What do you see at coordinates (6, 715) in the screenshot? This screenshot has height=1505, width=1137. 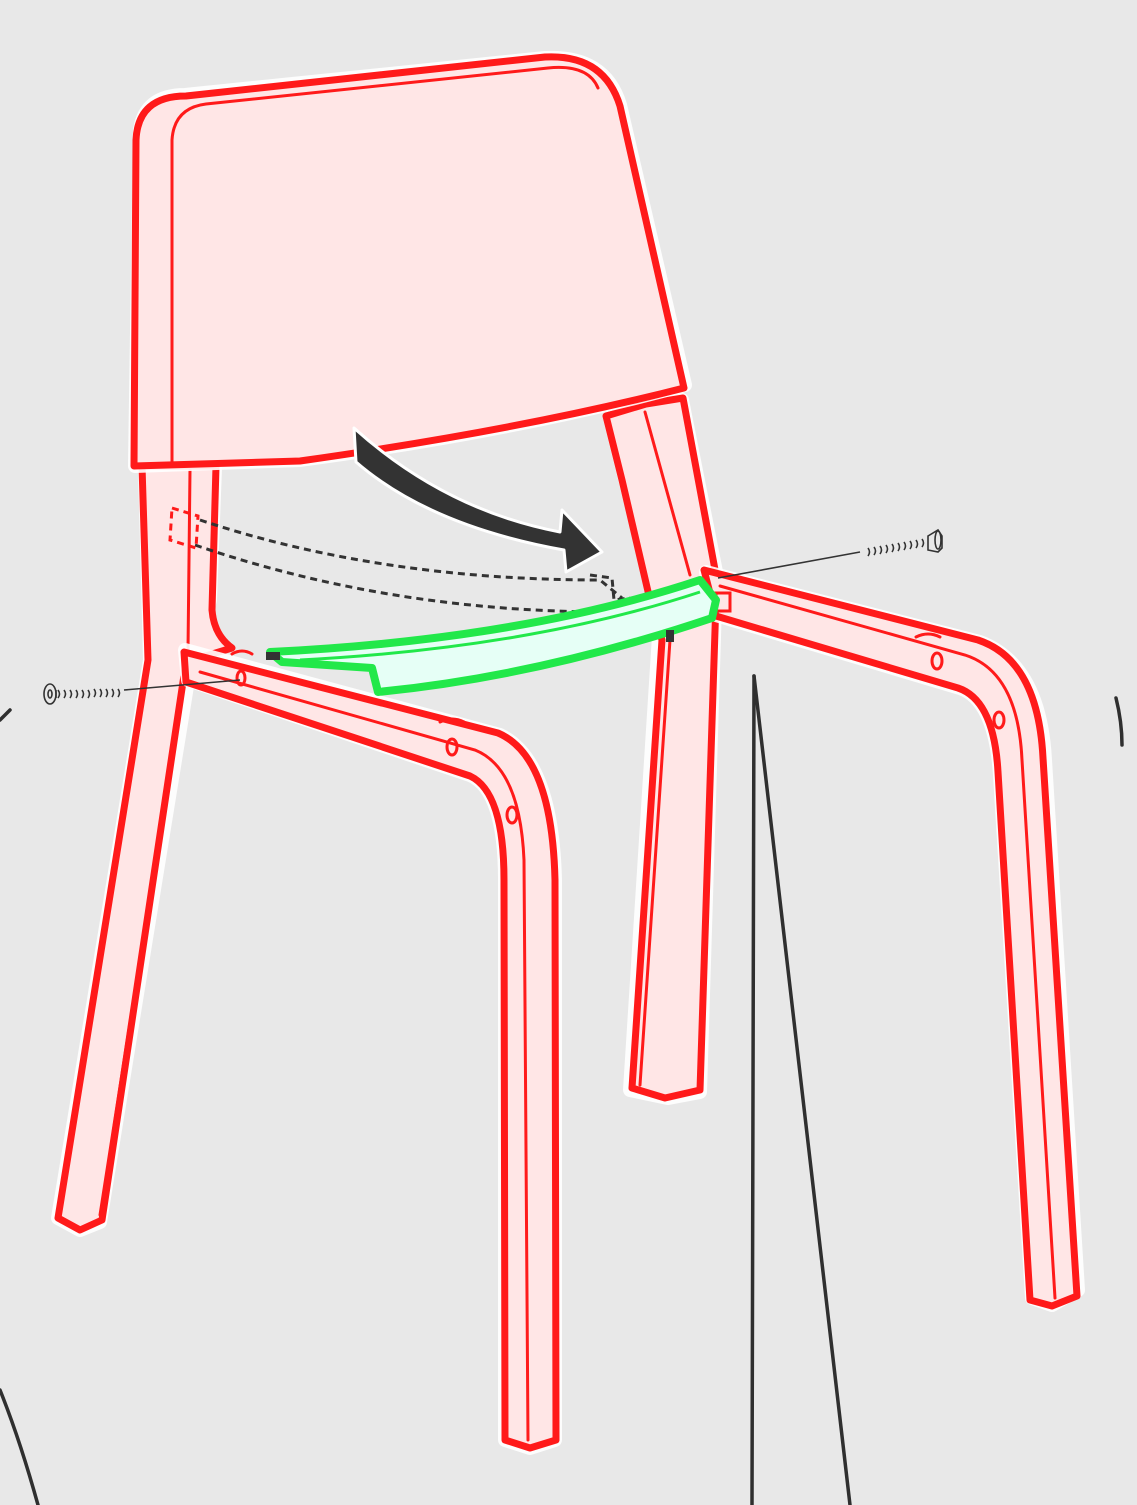 I see `guide-line-left-mid` at bounding box center [6, 715].